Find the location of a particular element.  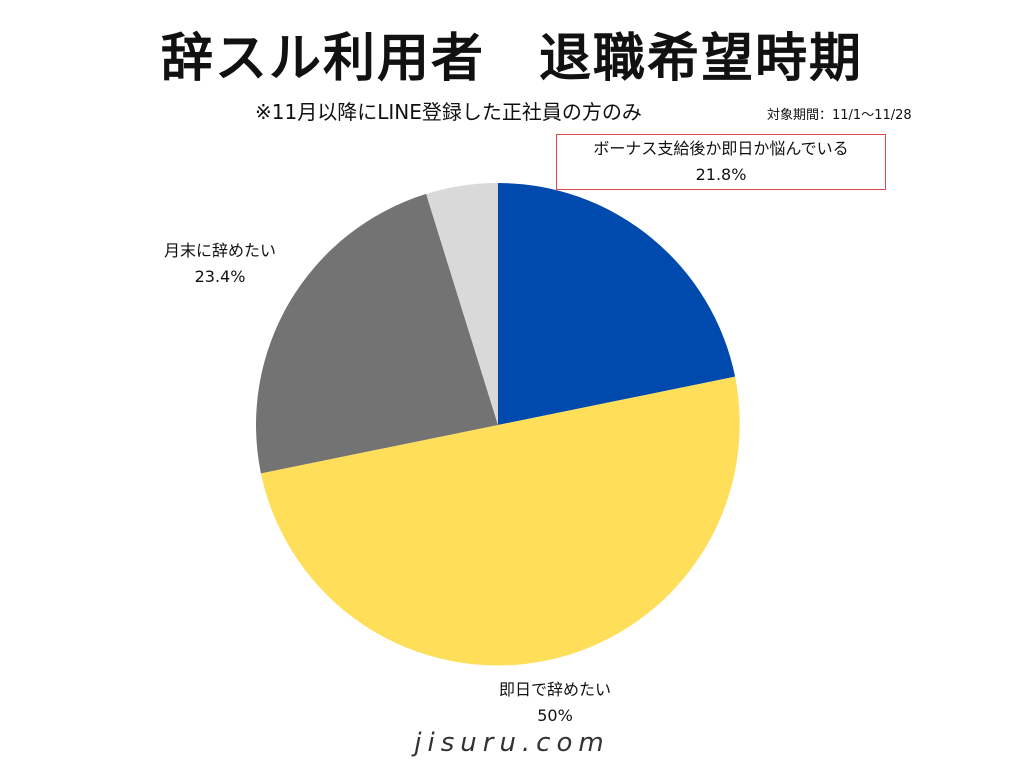

slice-label-text: 月末に辞めたい is located at coordinates (219, 250).